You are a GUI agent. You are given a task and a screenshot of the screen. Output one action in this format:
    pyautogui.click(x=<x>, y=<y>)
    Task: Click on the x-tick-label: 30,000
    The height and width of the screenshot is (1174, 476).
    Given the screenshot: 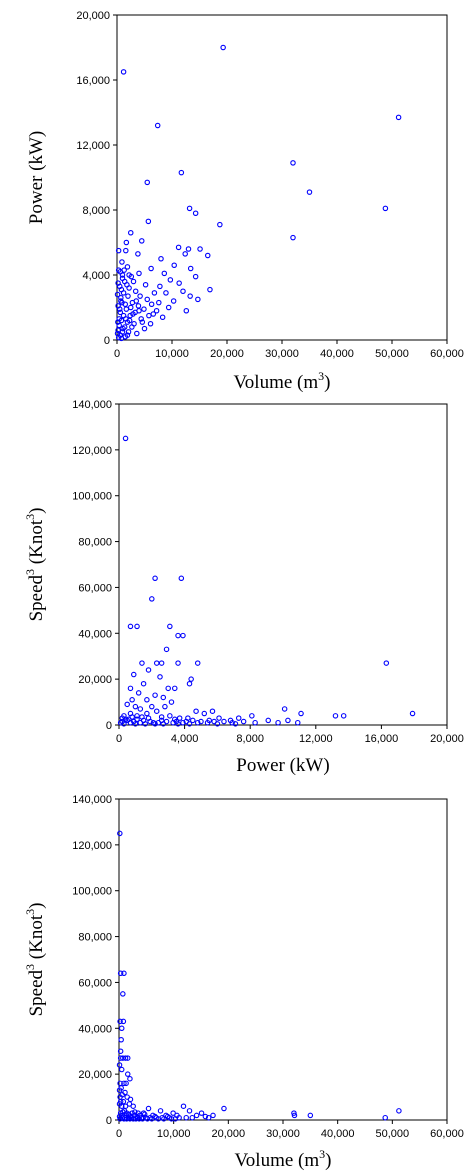 What is the action you would take?
    pyautogui.click(x=283, y=1134)
    